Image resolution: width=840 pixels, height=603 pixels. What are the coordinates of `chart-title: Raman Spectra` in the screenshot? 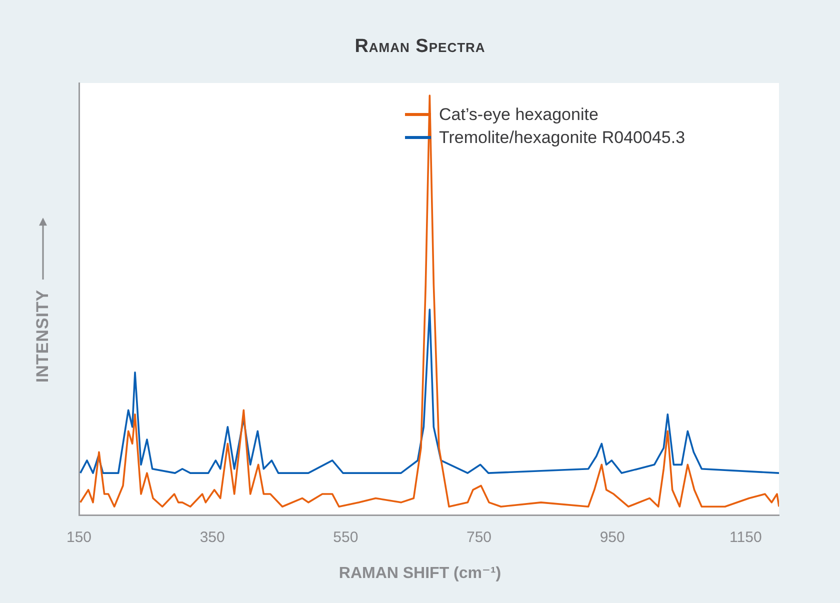 It's located at (420, 47).